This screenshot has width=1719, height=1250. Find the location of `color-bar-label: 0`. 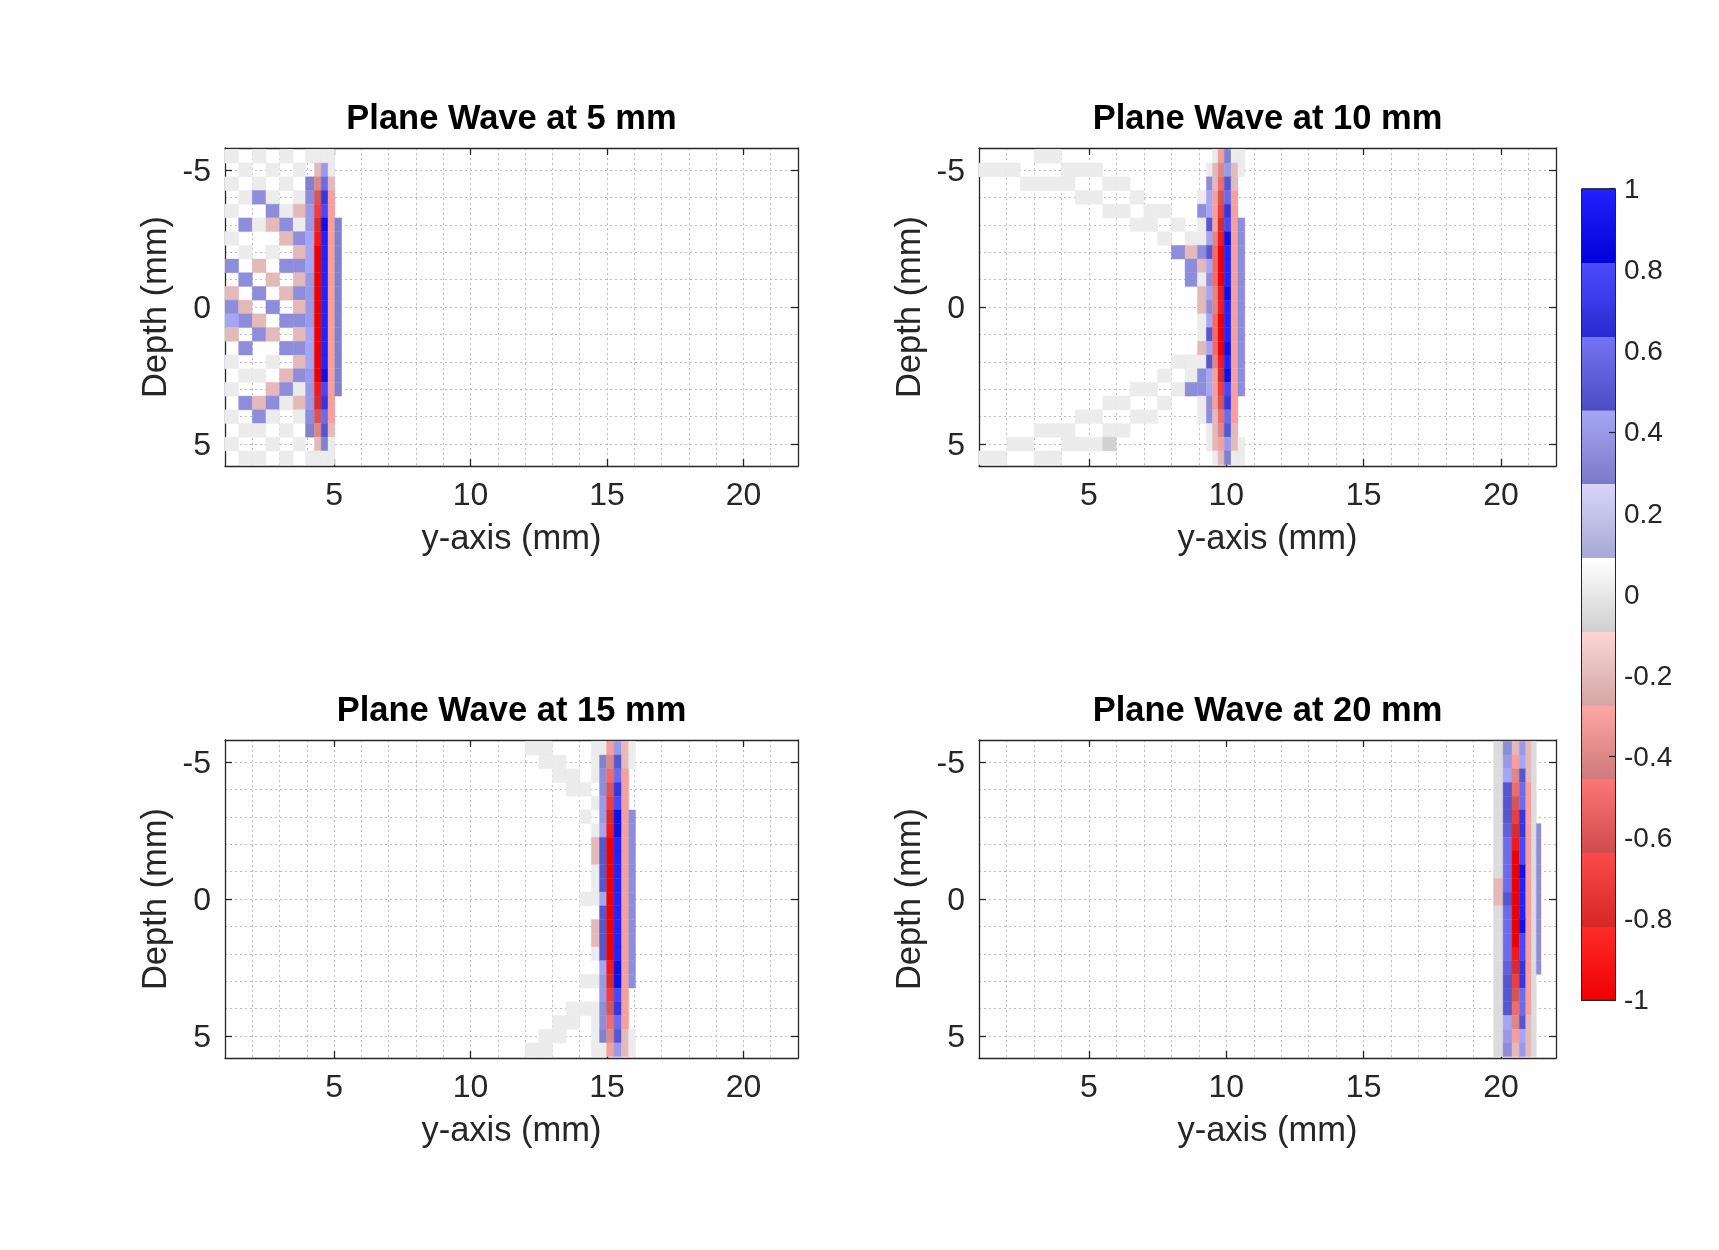

color-bar-label: 0 is located at coordinates (1632, 594).